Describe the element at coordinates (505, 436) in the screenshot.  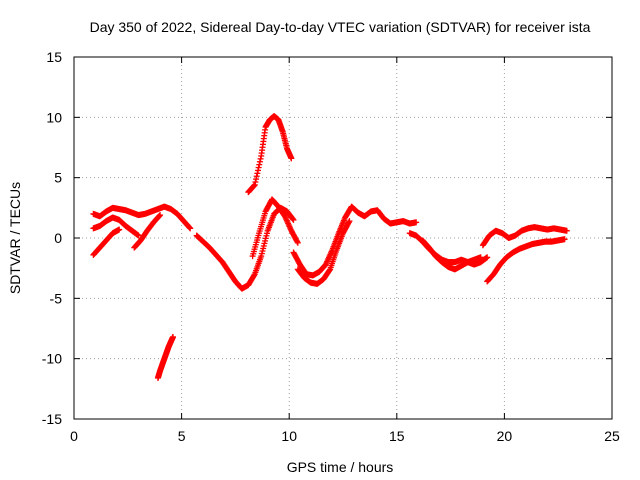
I see `x-tick-label: 20` at that location.